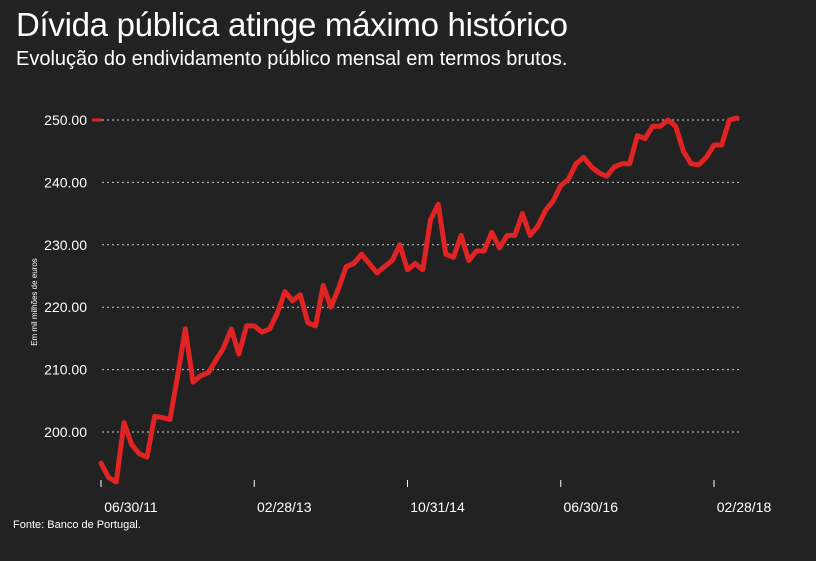 This screenshot has width=816, height=561. What do you see at coordinates (437, 507) in the screenshot?
I see `x-tick-label: 10/31/14` at bounding box center [437, 507].